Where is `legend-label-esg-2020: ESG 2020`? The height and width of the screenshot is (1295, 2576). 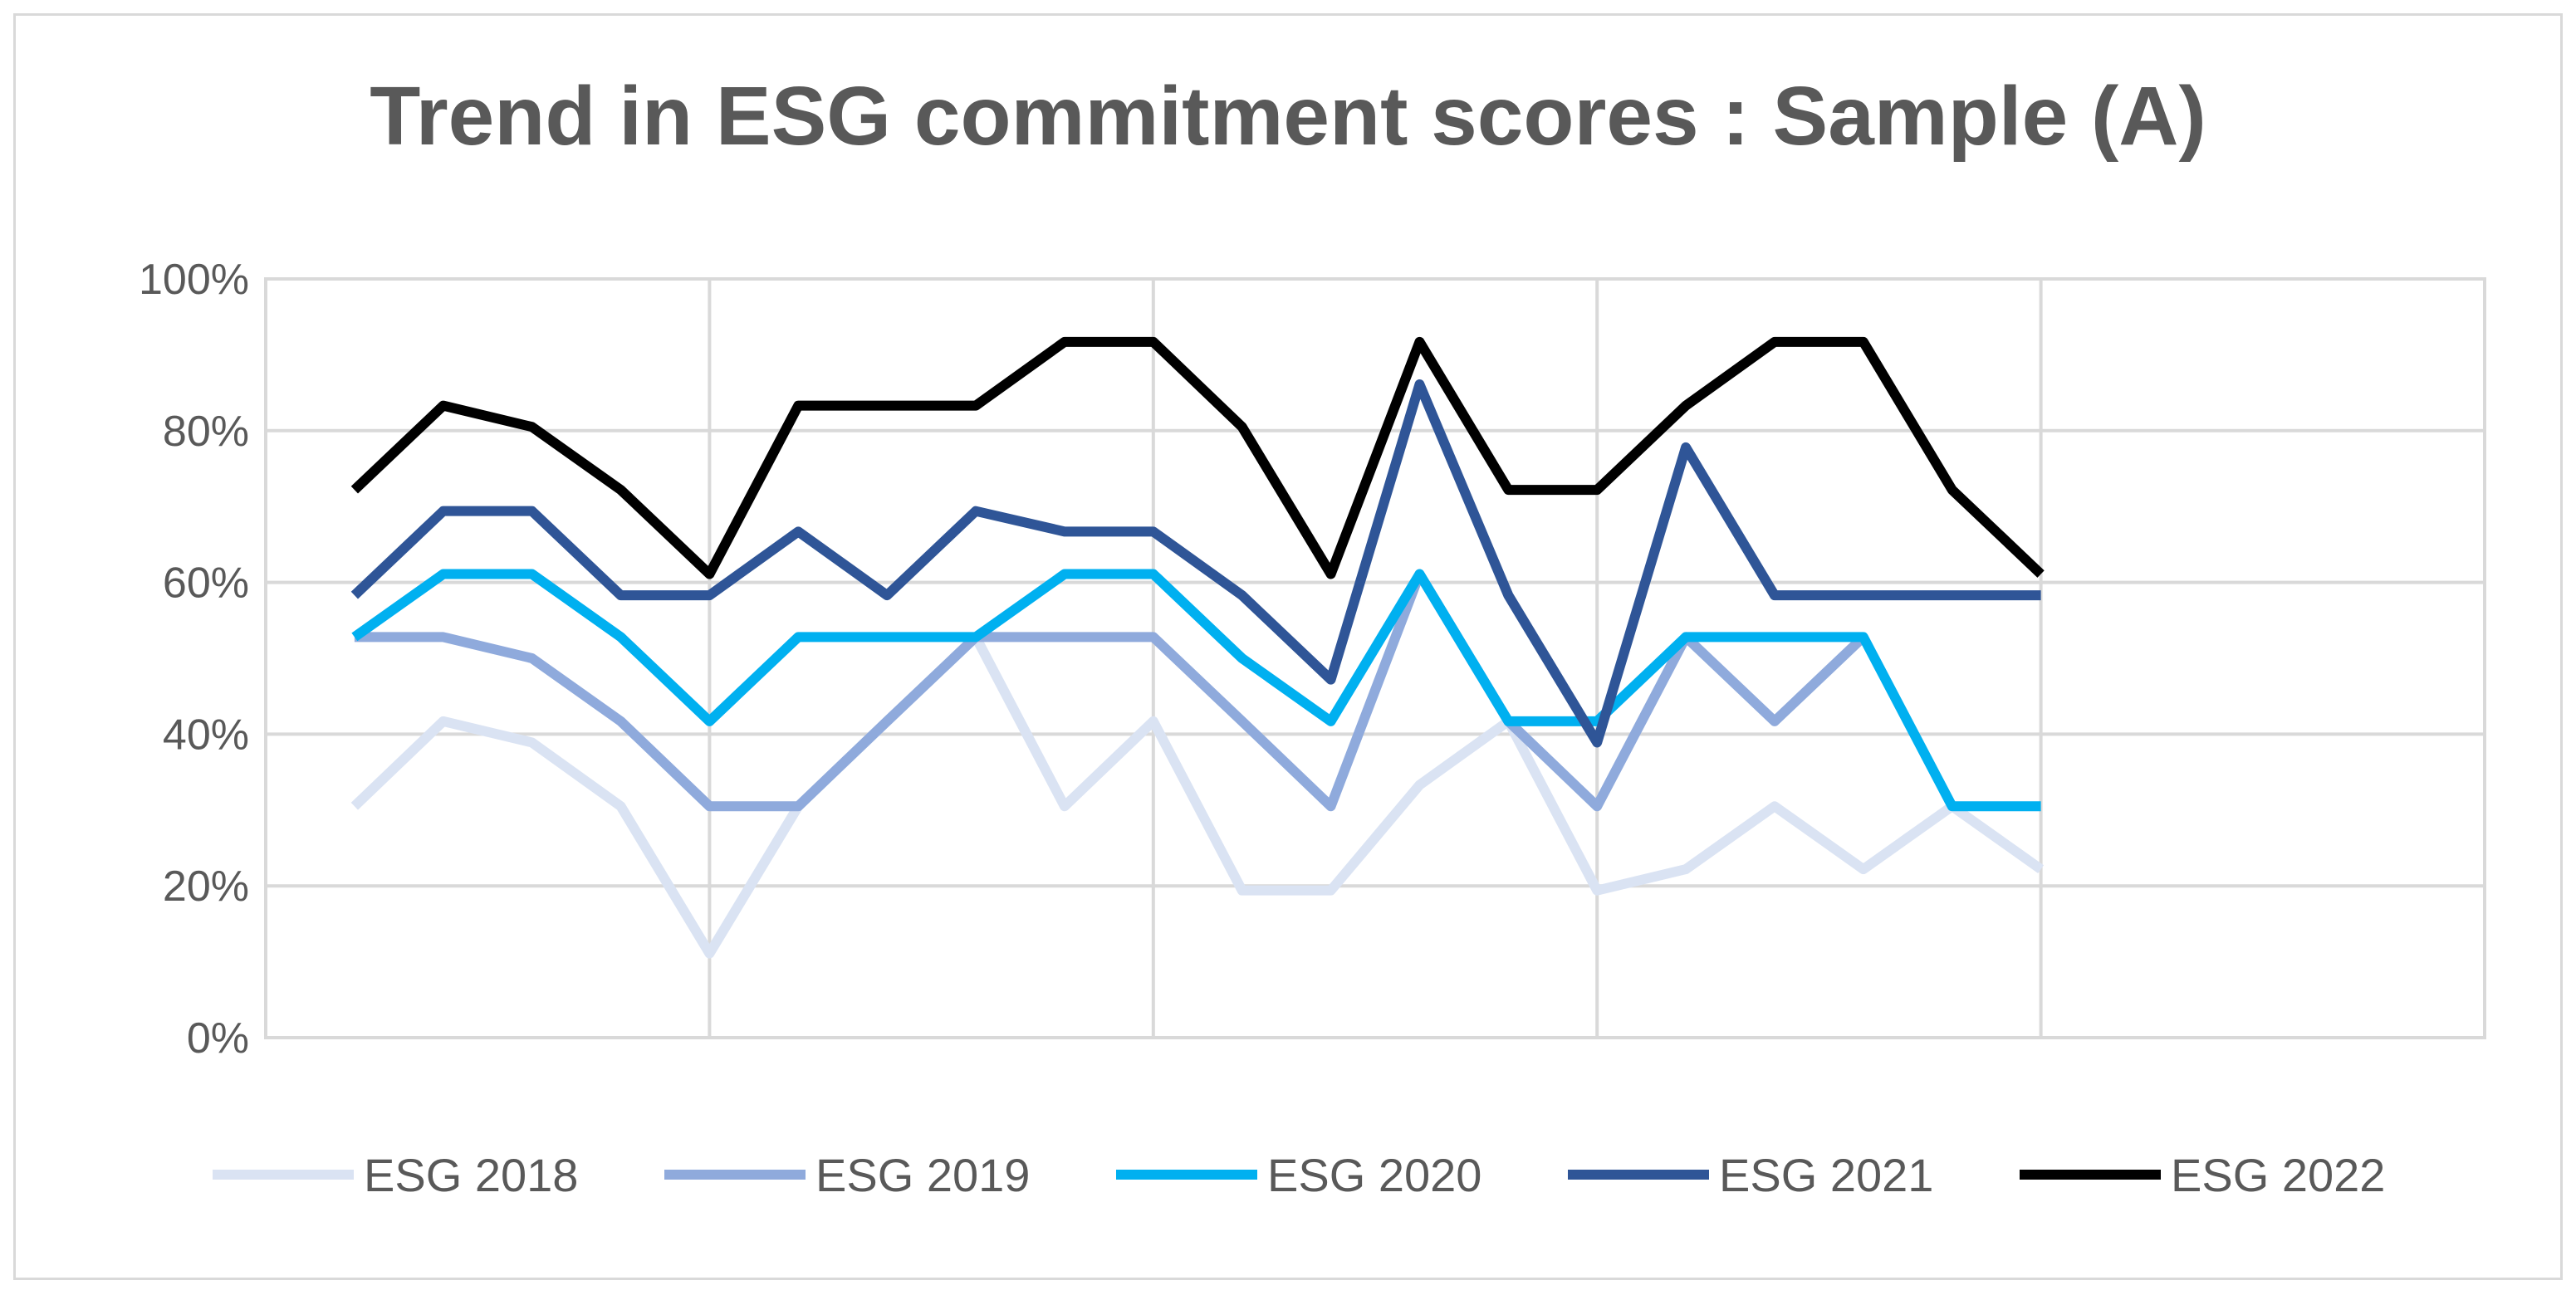 legend-label-esg-2020: ESG 2020 is located at coordinates (1374, 1175).